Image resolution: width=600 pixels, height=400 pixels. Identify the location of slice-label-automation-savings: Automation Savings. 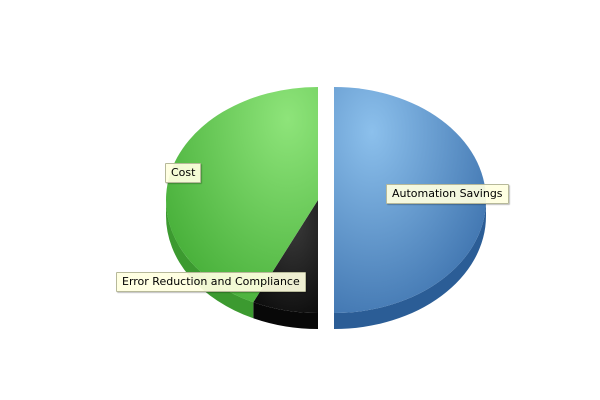
(447, 194).